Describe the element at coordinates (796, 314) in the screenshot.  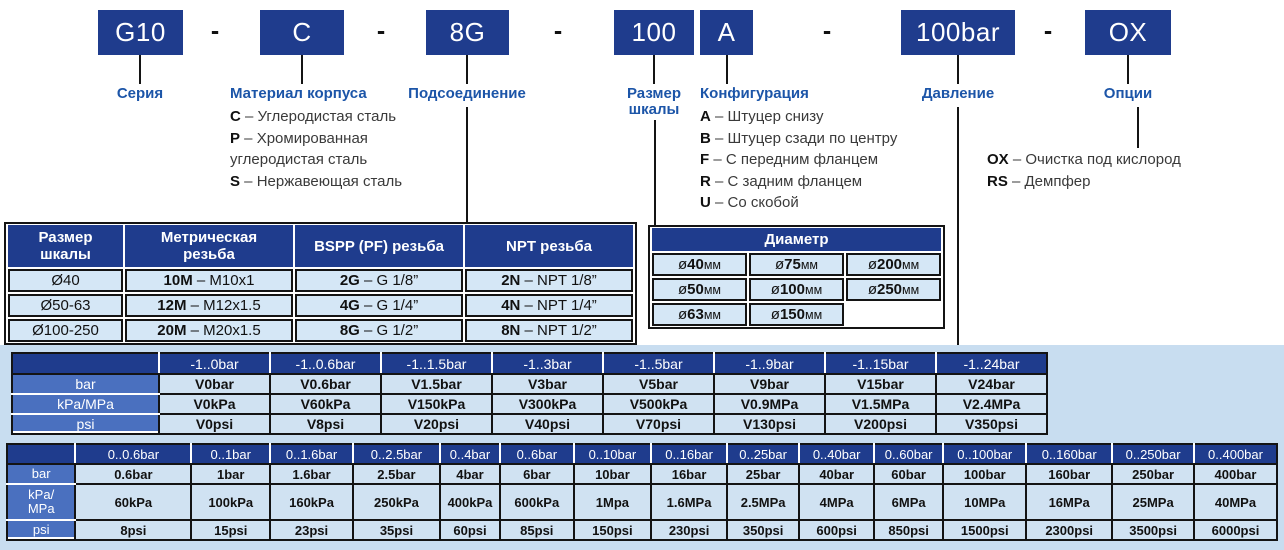
I see `diameter-cell: ø150мм` at that location.